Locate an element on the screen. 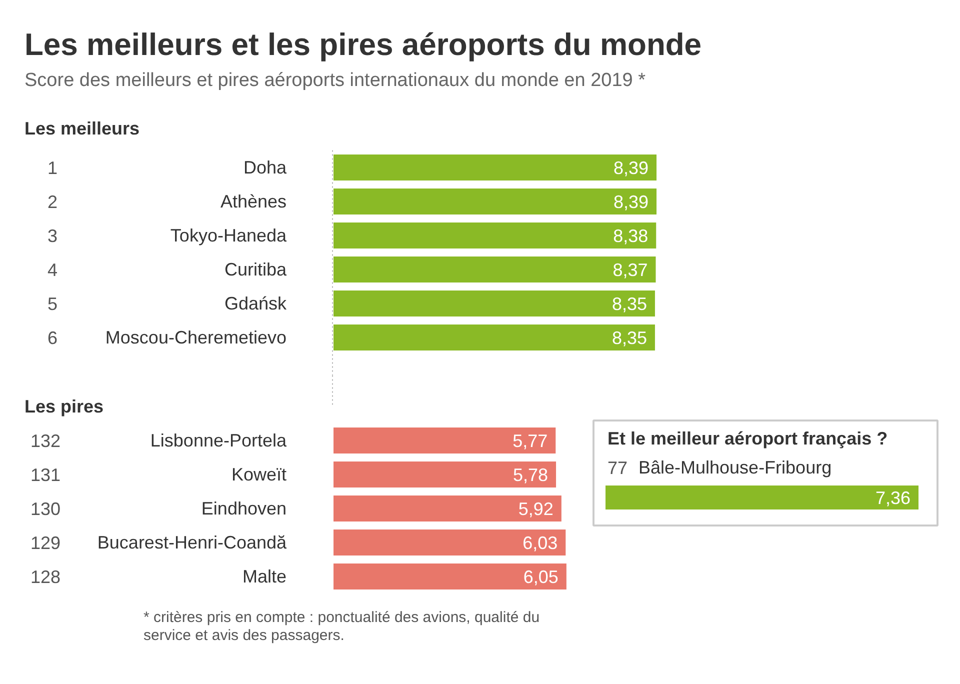 The image size is (960, 684). y-tick-label: Koweït is located at coordinates (259, 474).